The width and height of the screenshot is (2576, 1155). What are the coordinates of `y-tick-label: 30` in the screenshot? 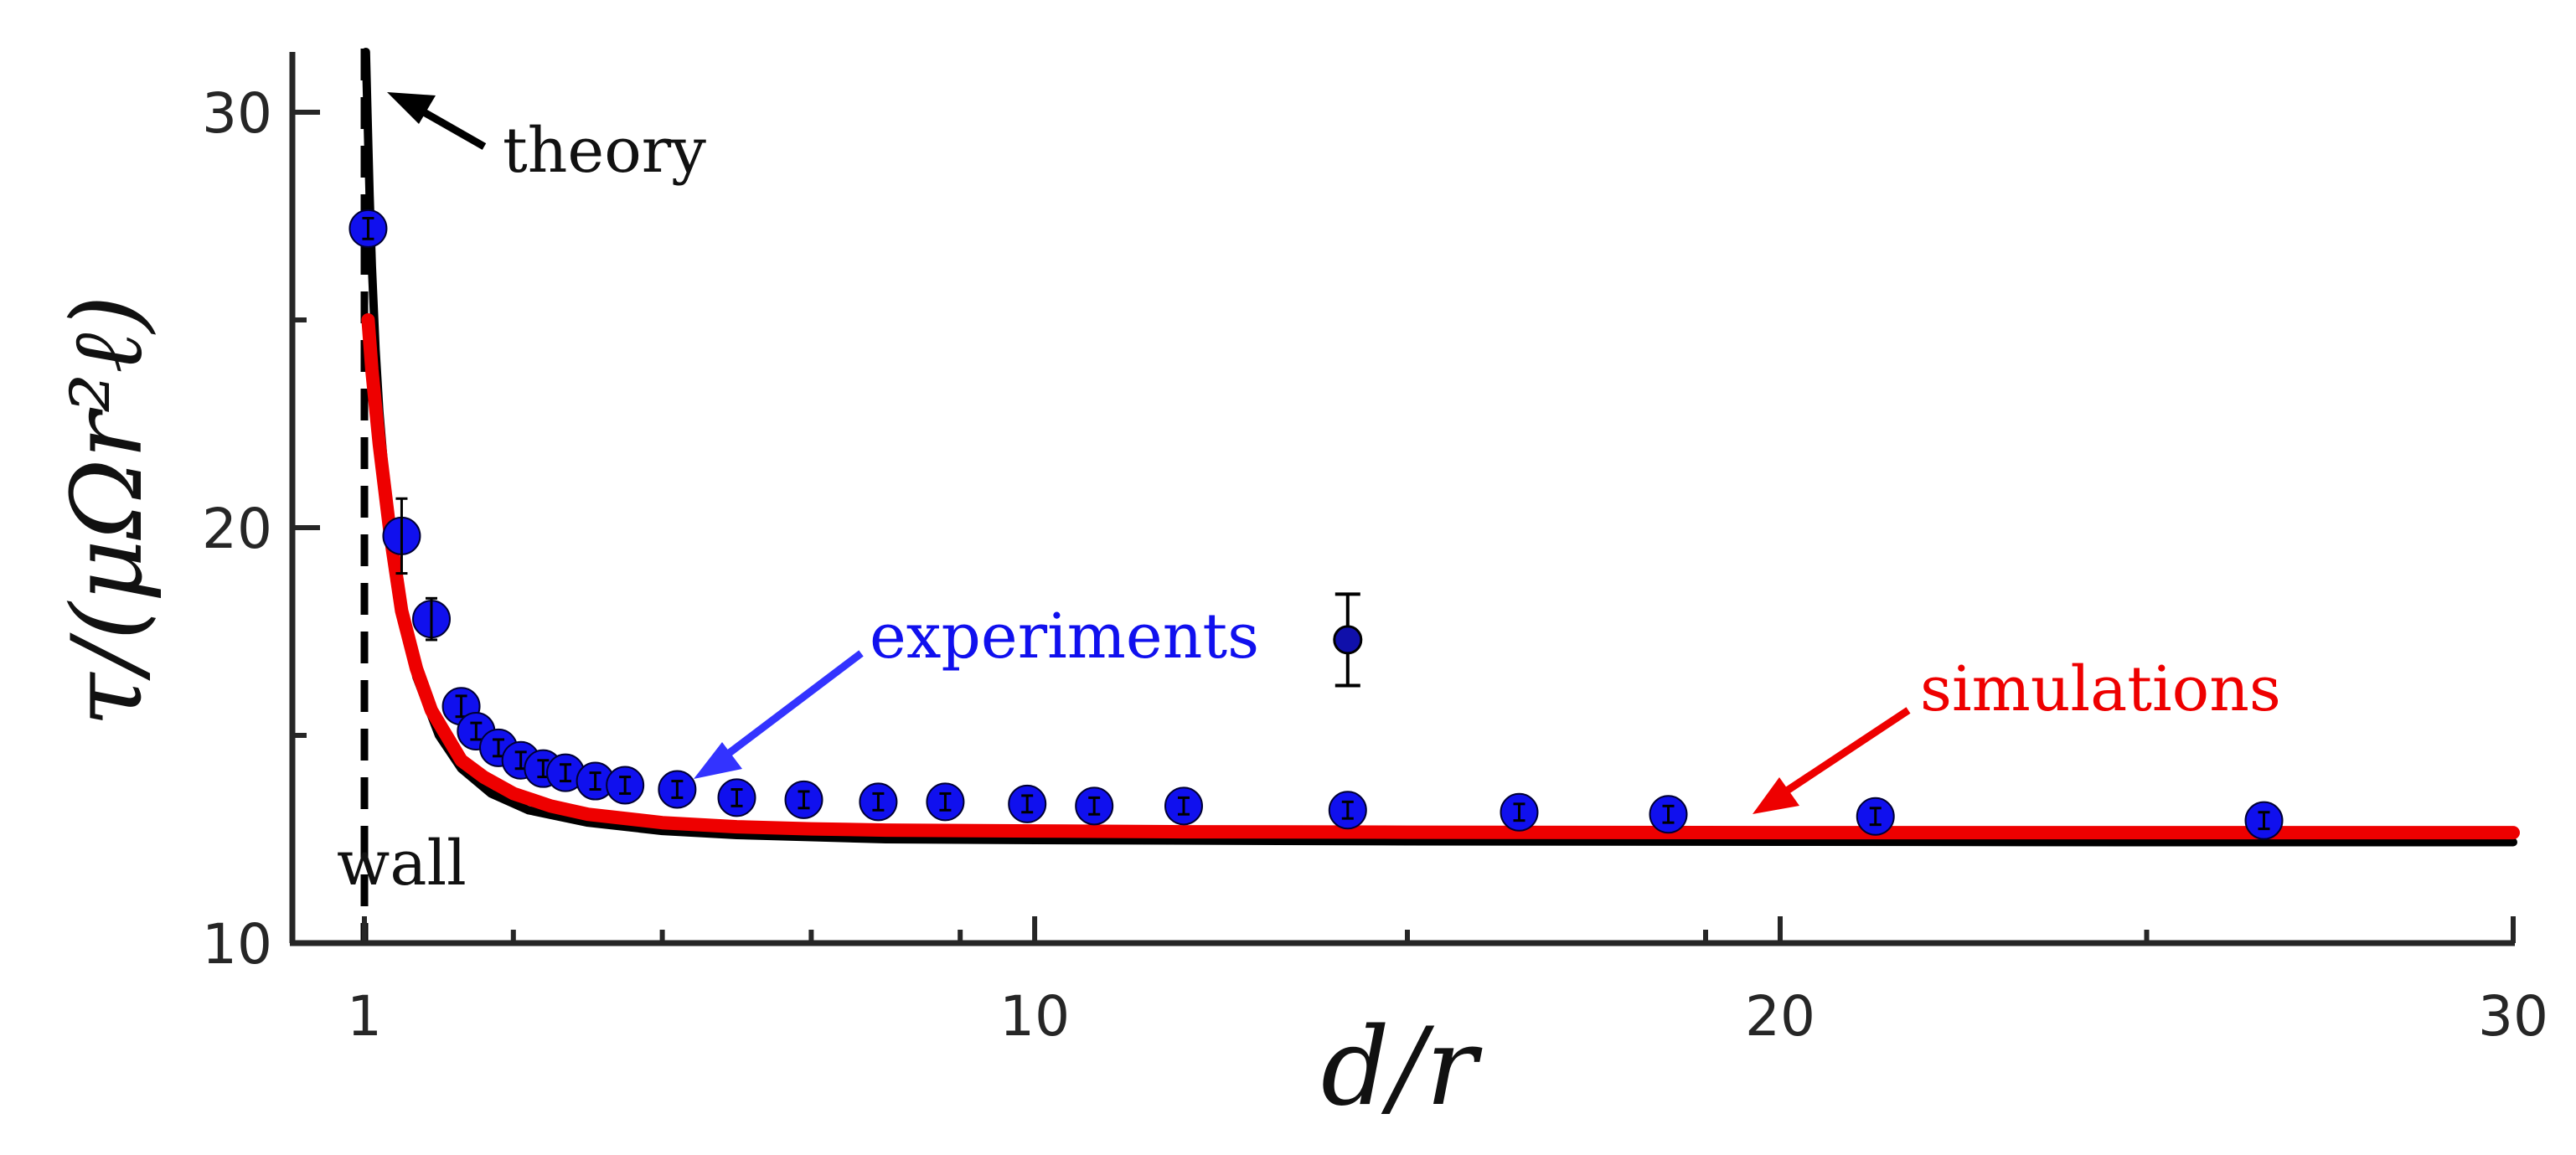 It's located at (237, 113).